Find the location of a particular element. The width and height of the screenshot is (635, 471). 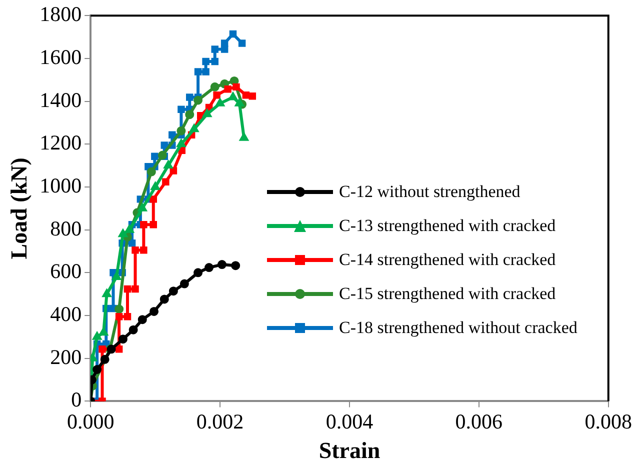

x-tick-label: 0.008 is located at coordinates (608, 421).